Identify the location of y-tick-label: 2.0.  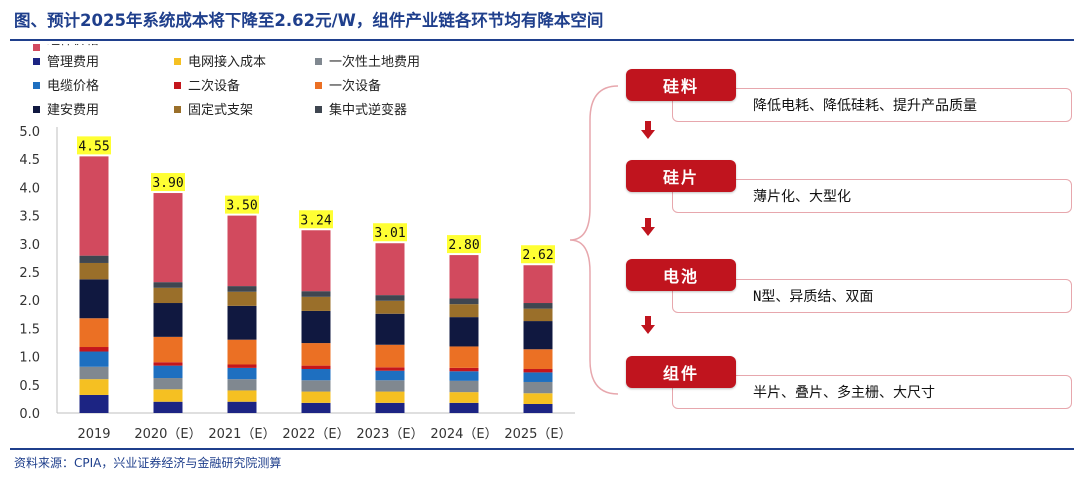
(29, 301).